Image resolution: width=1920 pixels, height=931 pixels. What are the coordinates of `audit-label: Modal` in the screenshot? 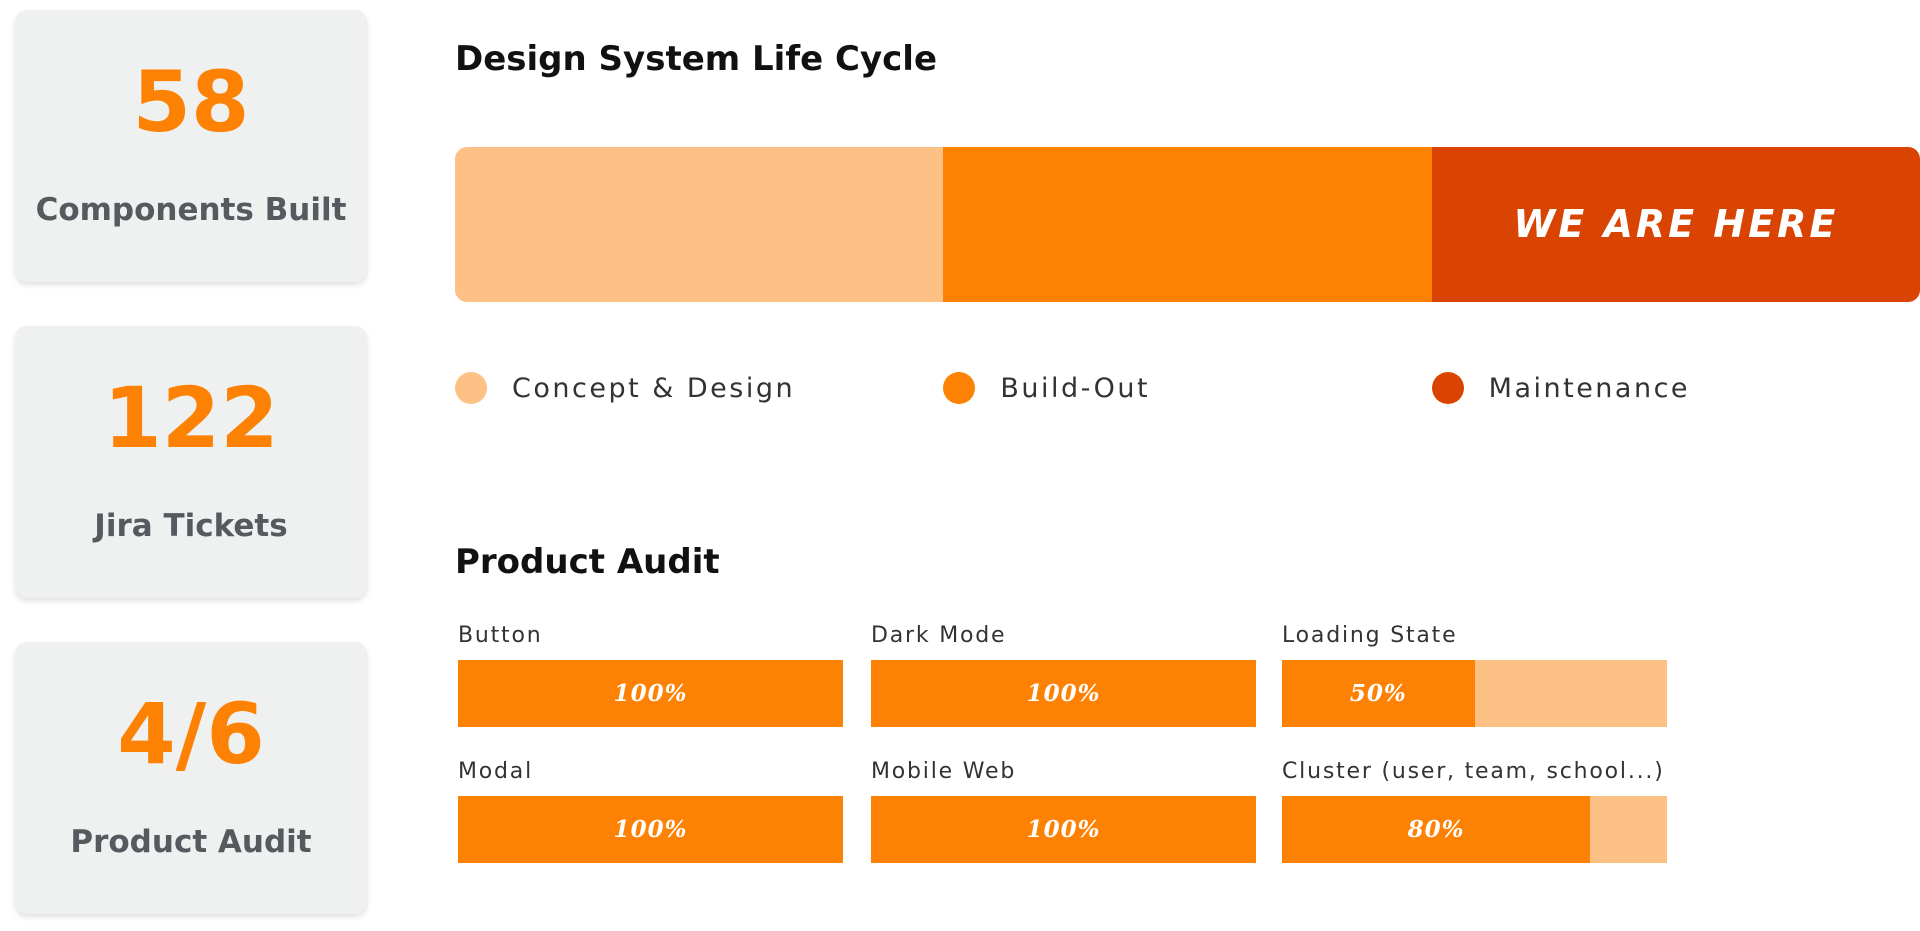 It's located at (495, 771).